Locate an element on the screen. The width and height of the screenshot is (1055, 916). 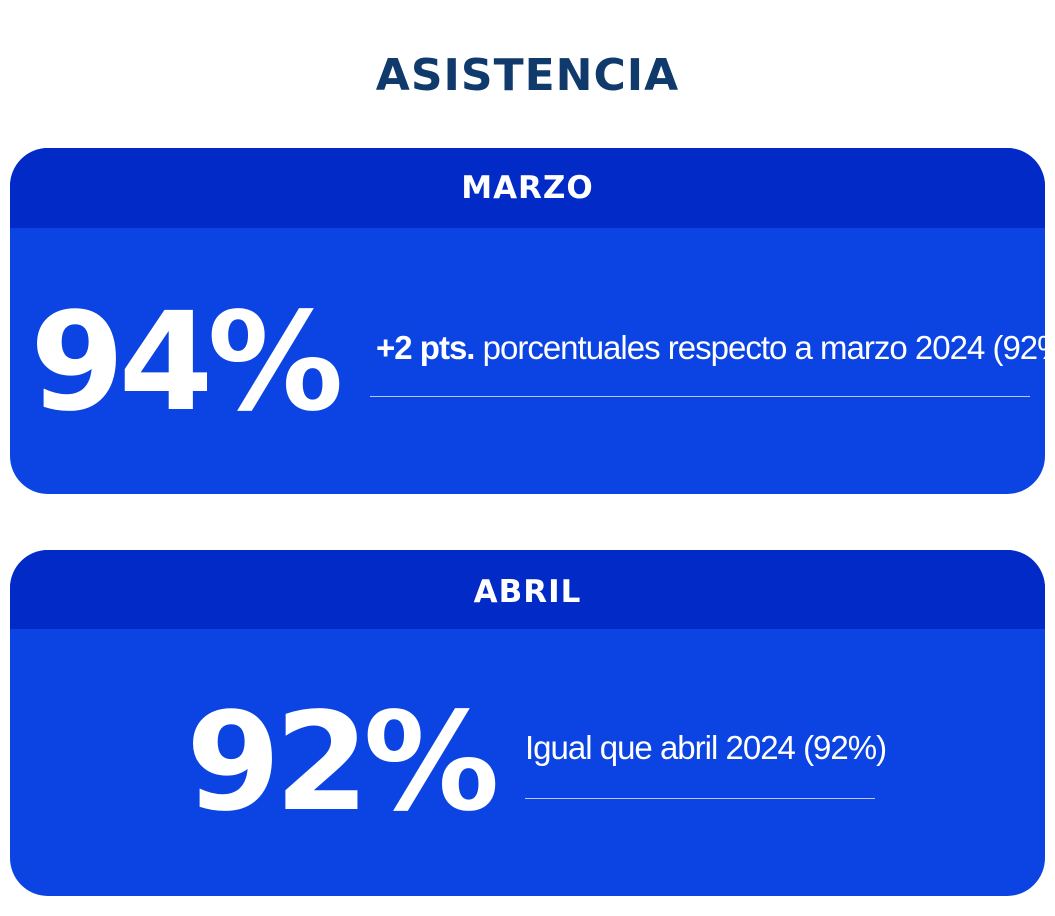
comparison-note-highlight: +2 pts. is located at coordinates (425, 347).